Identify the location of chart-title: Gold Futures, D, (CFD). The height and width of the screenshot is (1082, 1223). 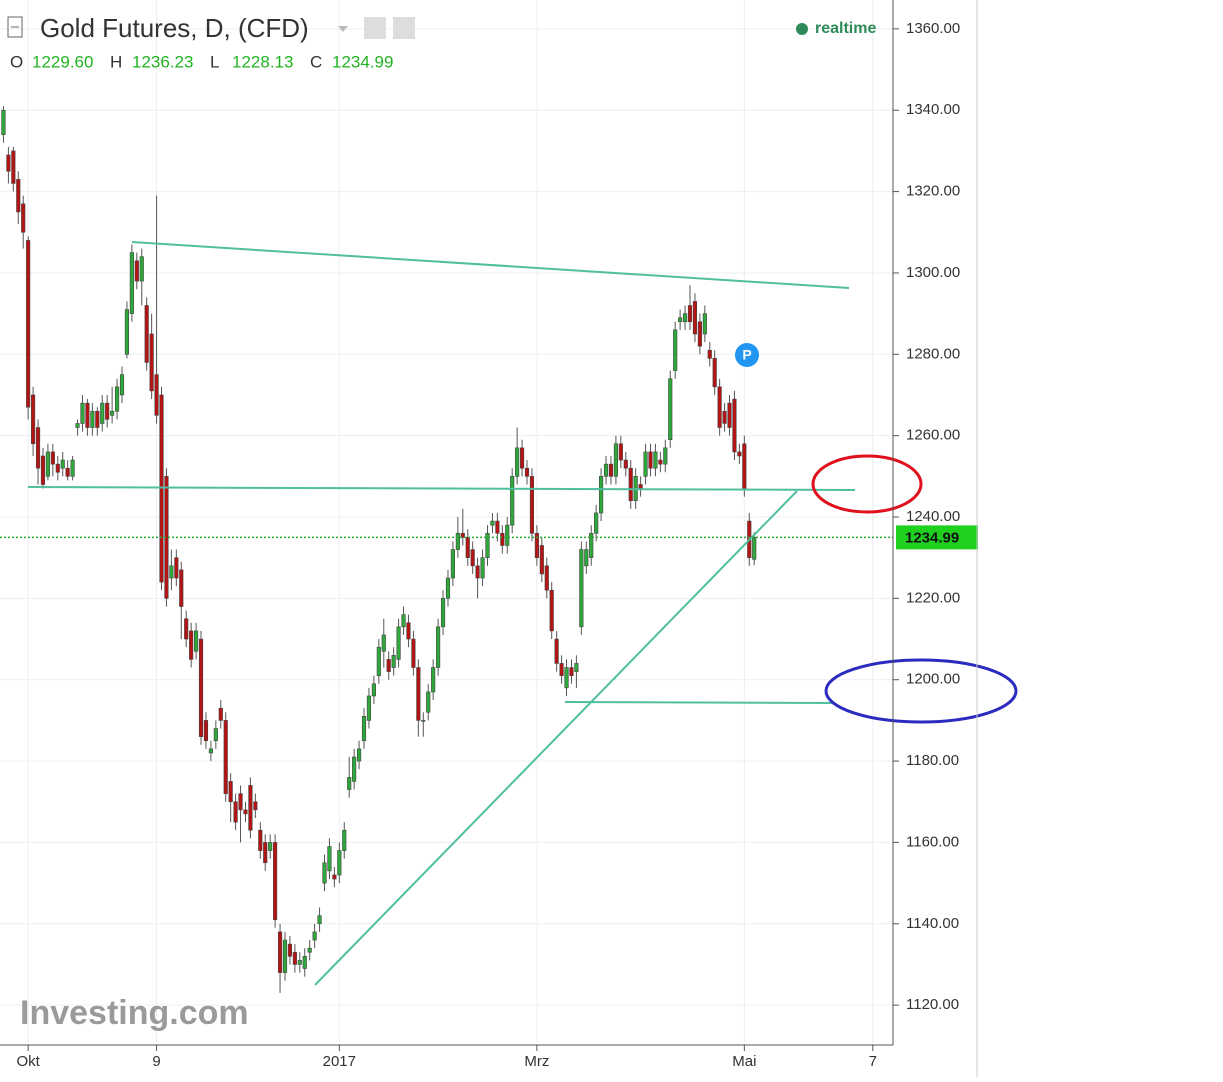
(174, 28).